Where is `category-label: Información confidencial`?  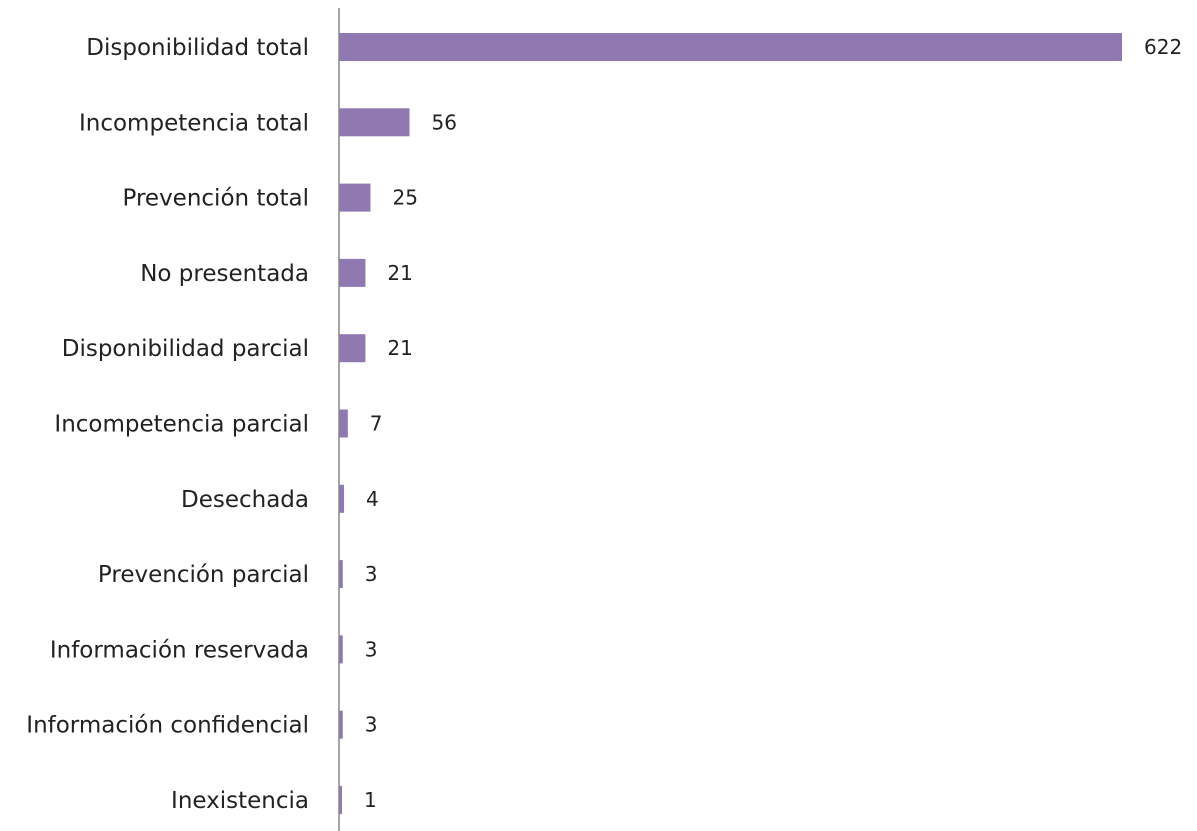
category-label: Información confidencial is located at coordinates (167, 726).